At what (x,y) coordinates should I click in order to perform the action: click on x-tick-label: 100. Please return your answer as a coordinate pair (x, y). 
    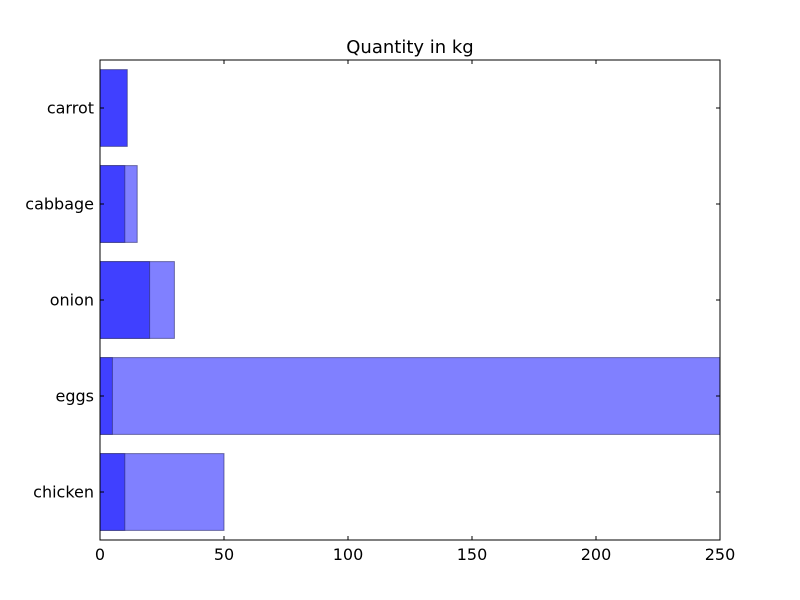
    Looking at the image, I should click on (348, 554).